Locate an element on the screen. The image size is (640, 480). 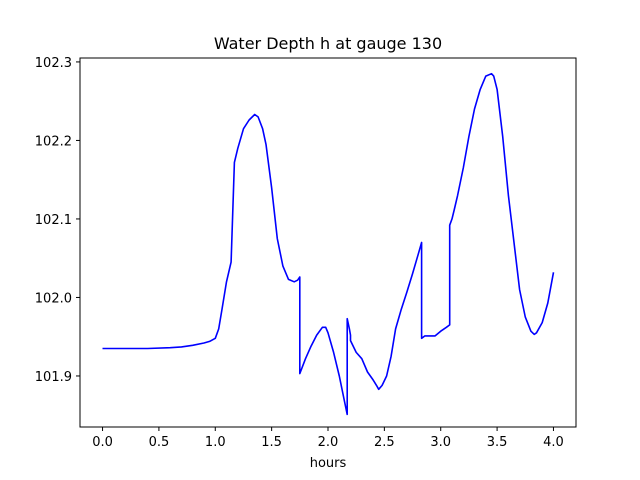
y-tick-label: 102.1 is located at coordinates (53, 220).